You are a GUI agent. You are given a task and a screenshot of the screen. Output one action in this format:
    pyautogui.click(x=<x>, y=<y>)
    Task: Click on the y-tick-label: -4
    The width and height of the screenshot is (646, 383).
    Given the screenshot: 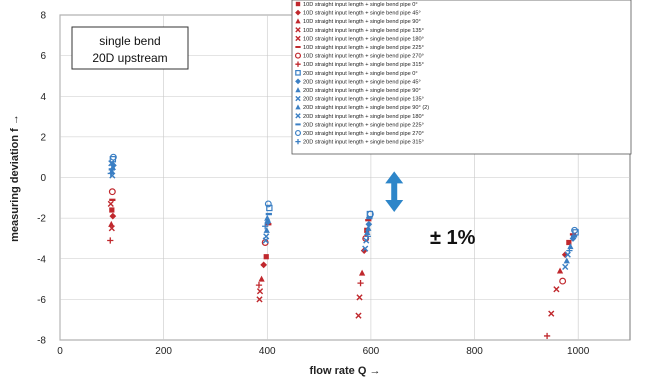 What is the action you would take?
    pyautogui.click(x=41, y=259)
    